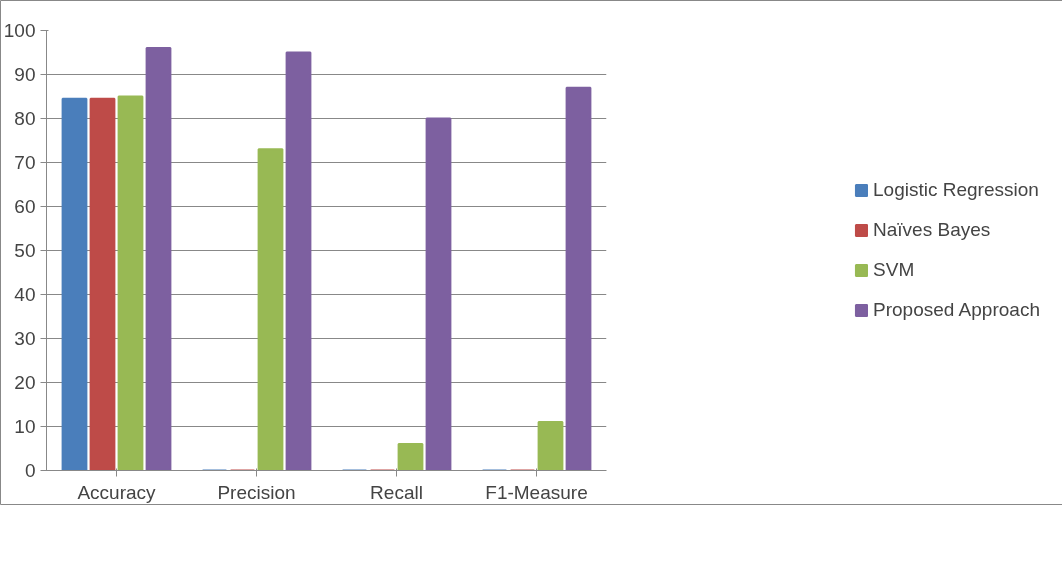 Image resolution: width=1062 pixels, height=577 pixels. I want to click on y-tick-label: 40, so click(25, 294).